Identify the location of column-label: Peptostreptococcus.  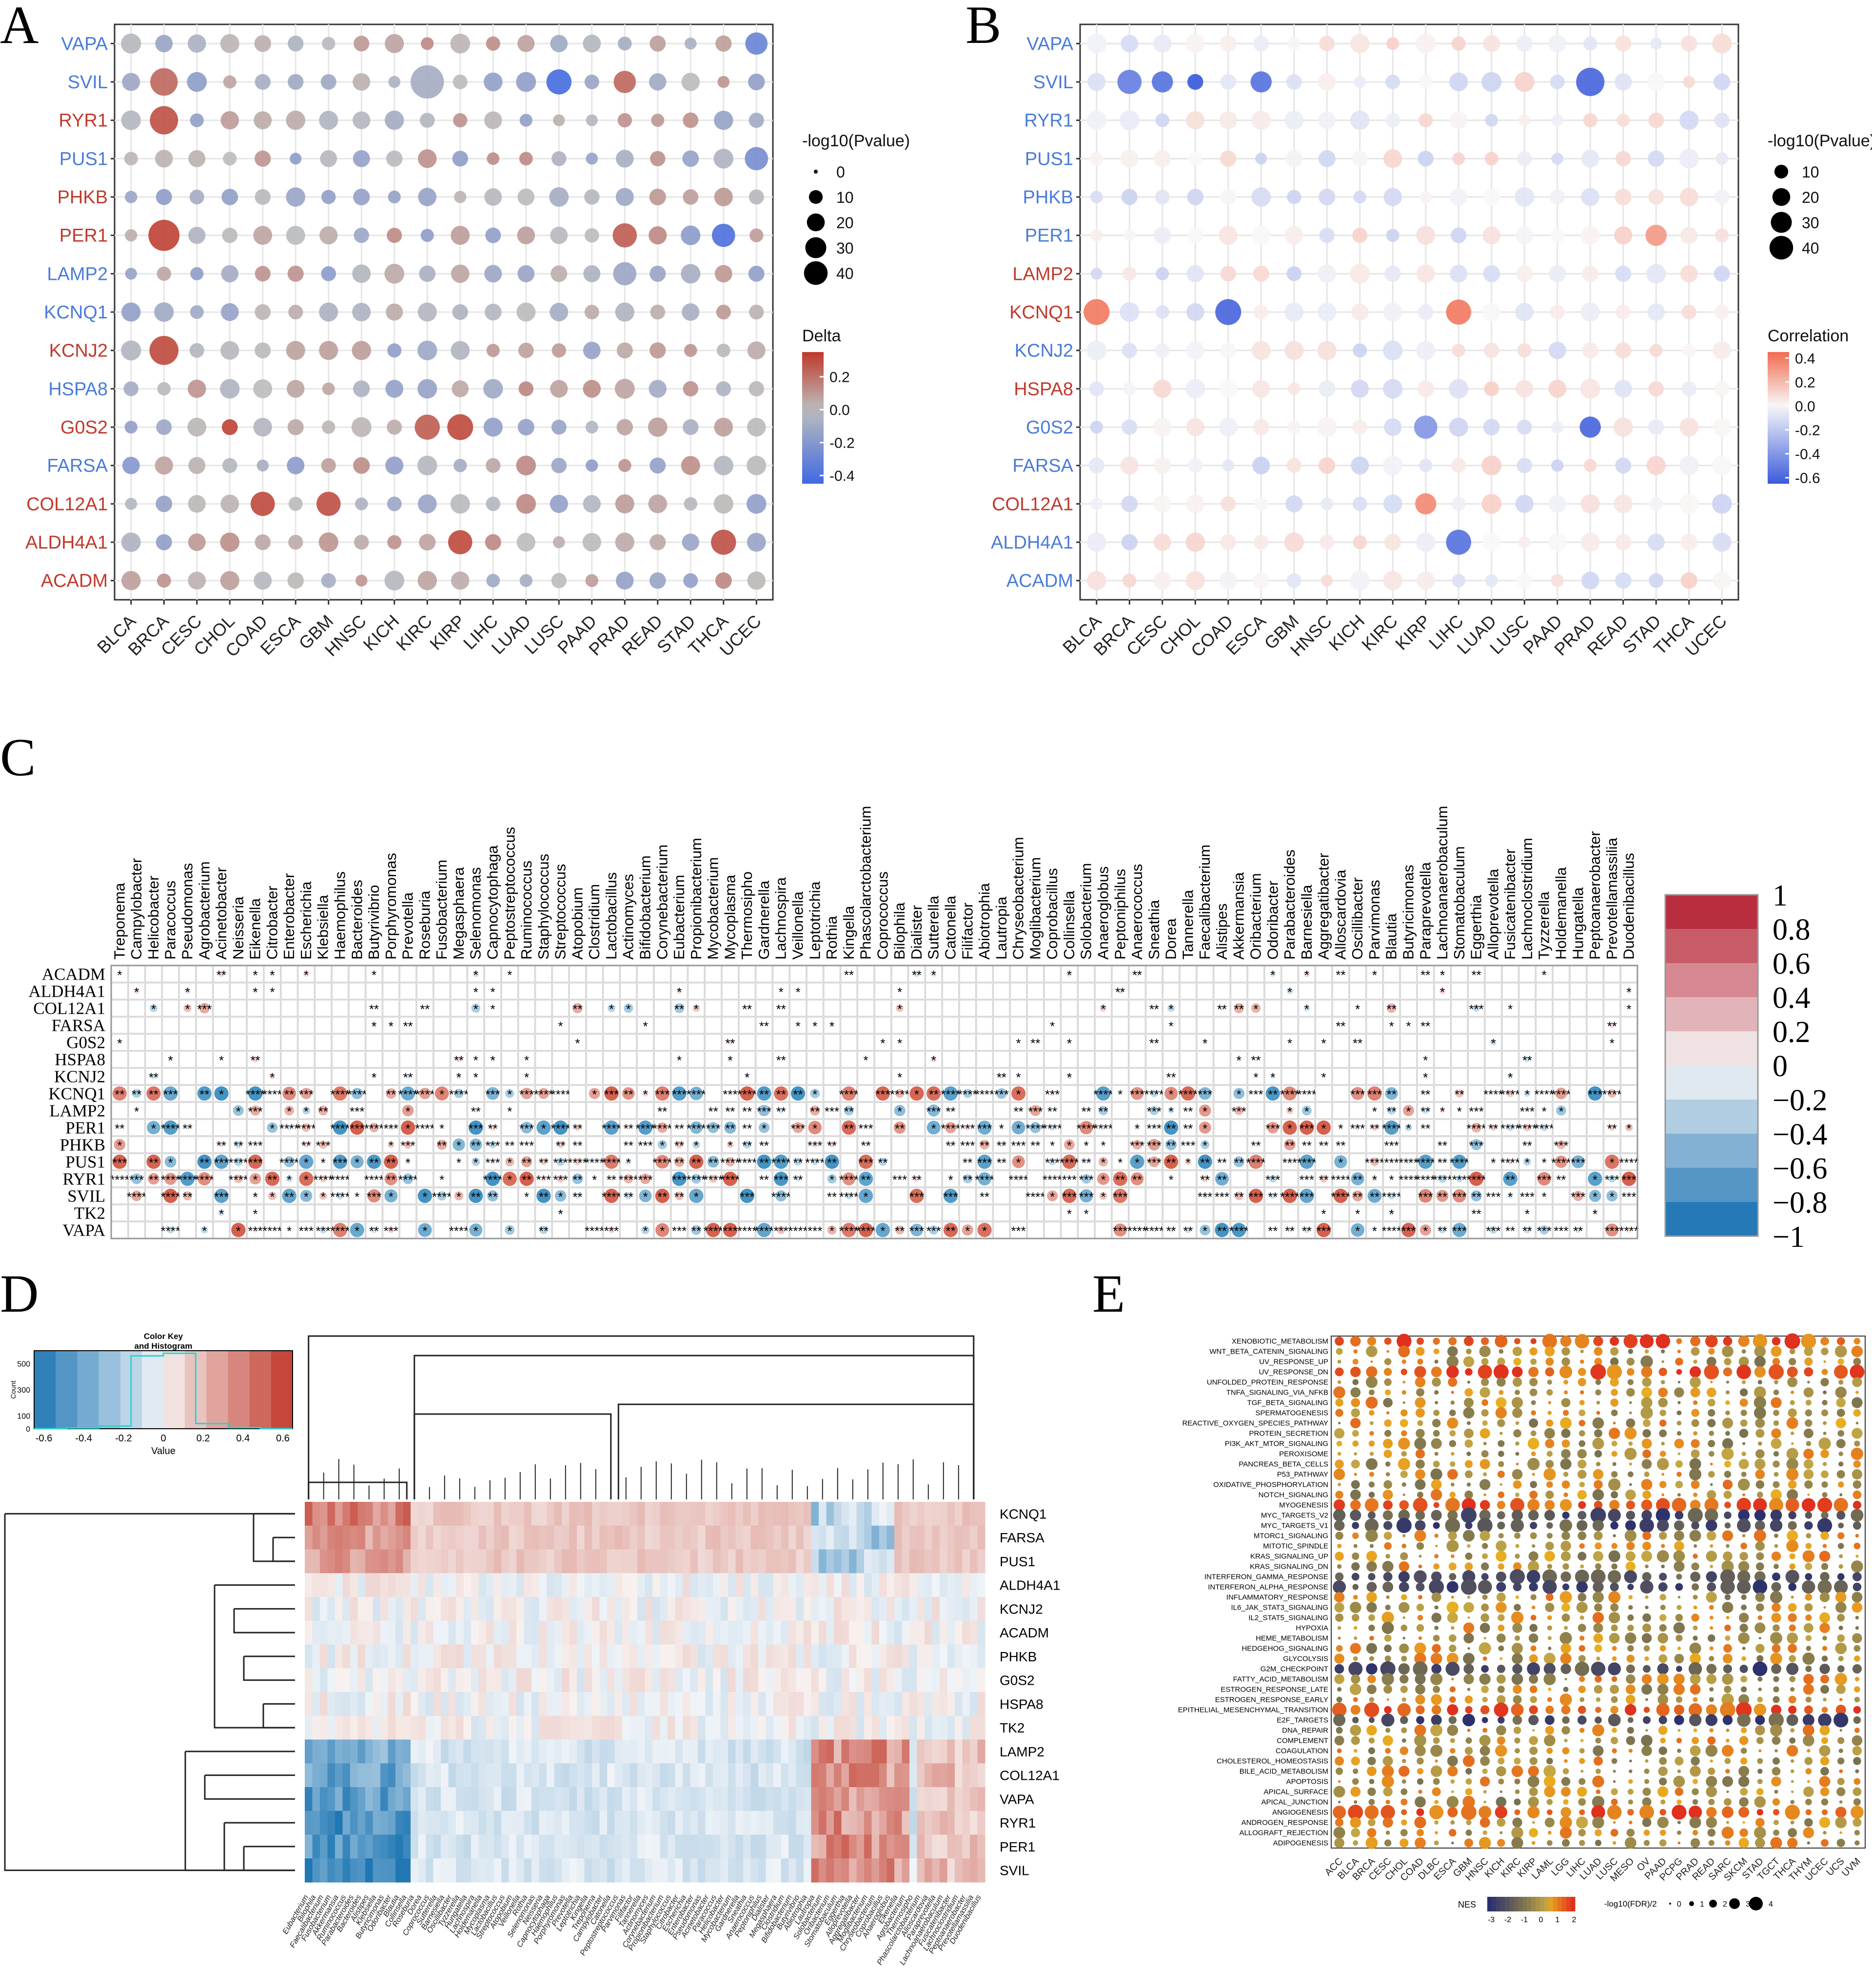
(509, 893).